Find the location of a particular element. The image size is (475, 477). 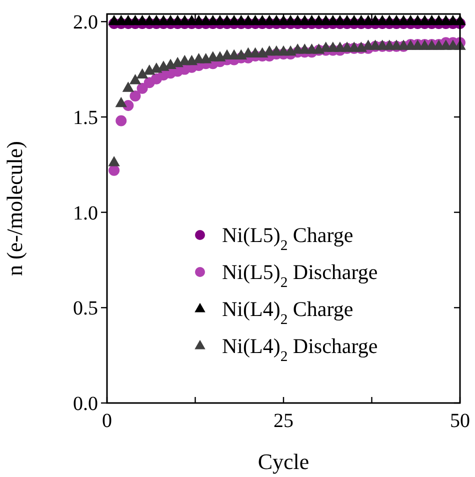

x-tick-label: 25 is located at coordinates (284, 421).